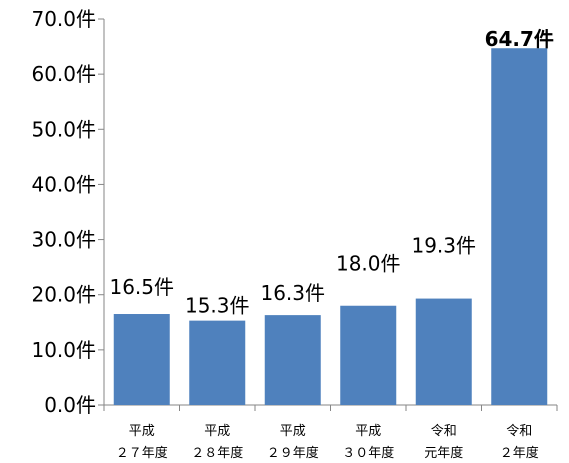 The image size is (569, 463). Describe the element at coordinates (217, 442) in the screenshot. I see `x-tick-label: 平成２８年度` at that location.